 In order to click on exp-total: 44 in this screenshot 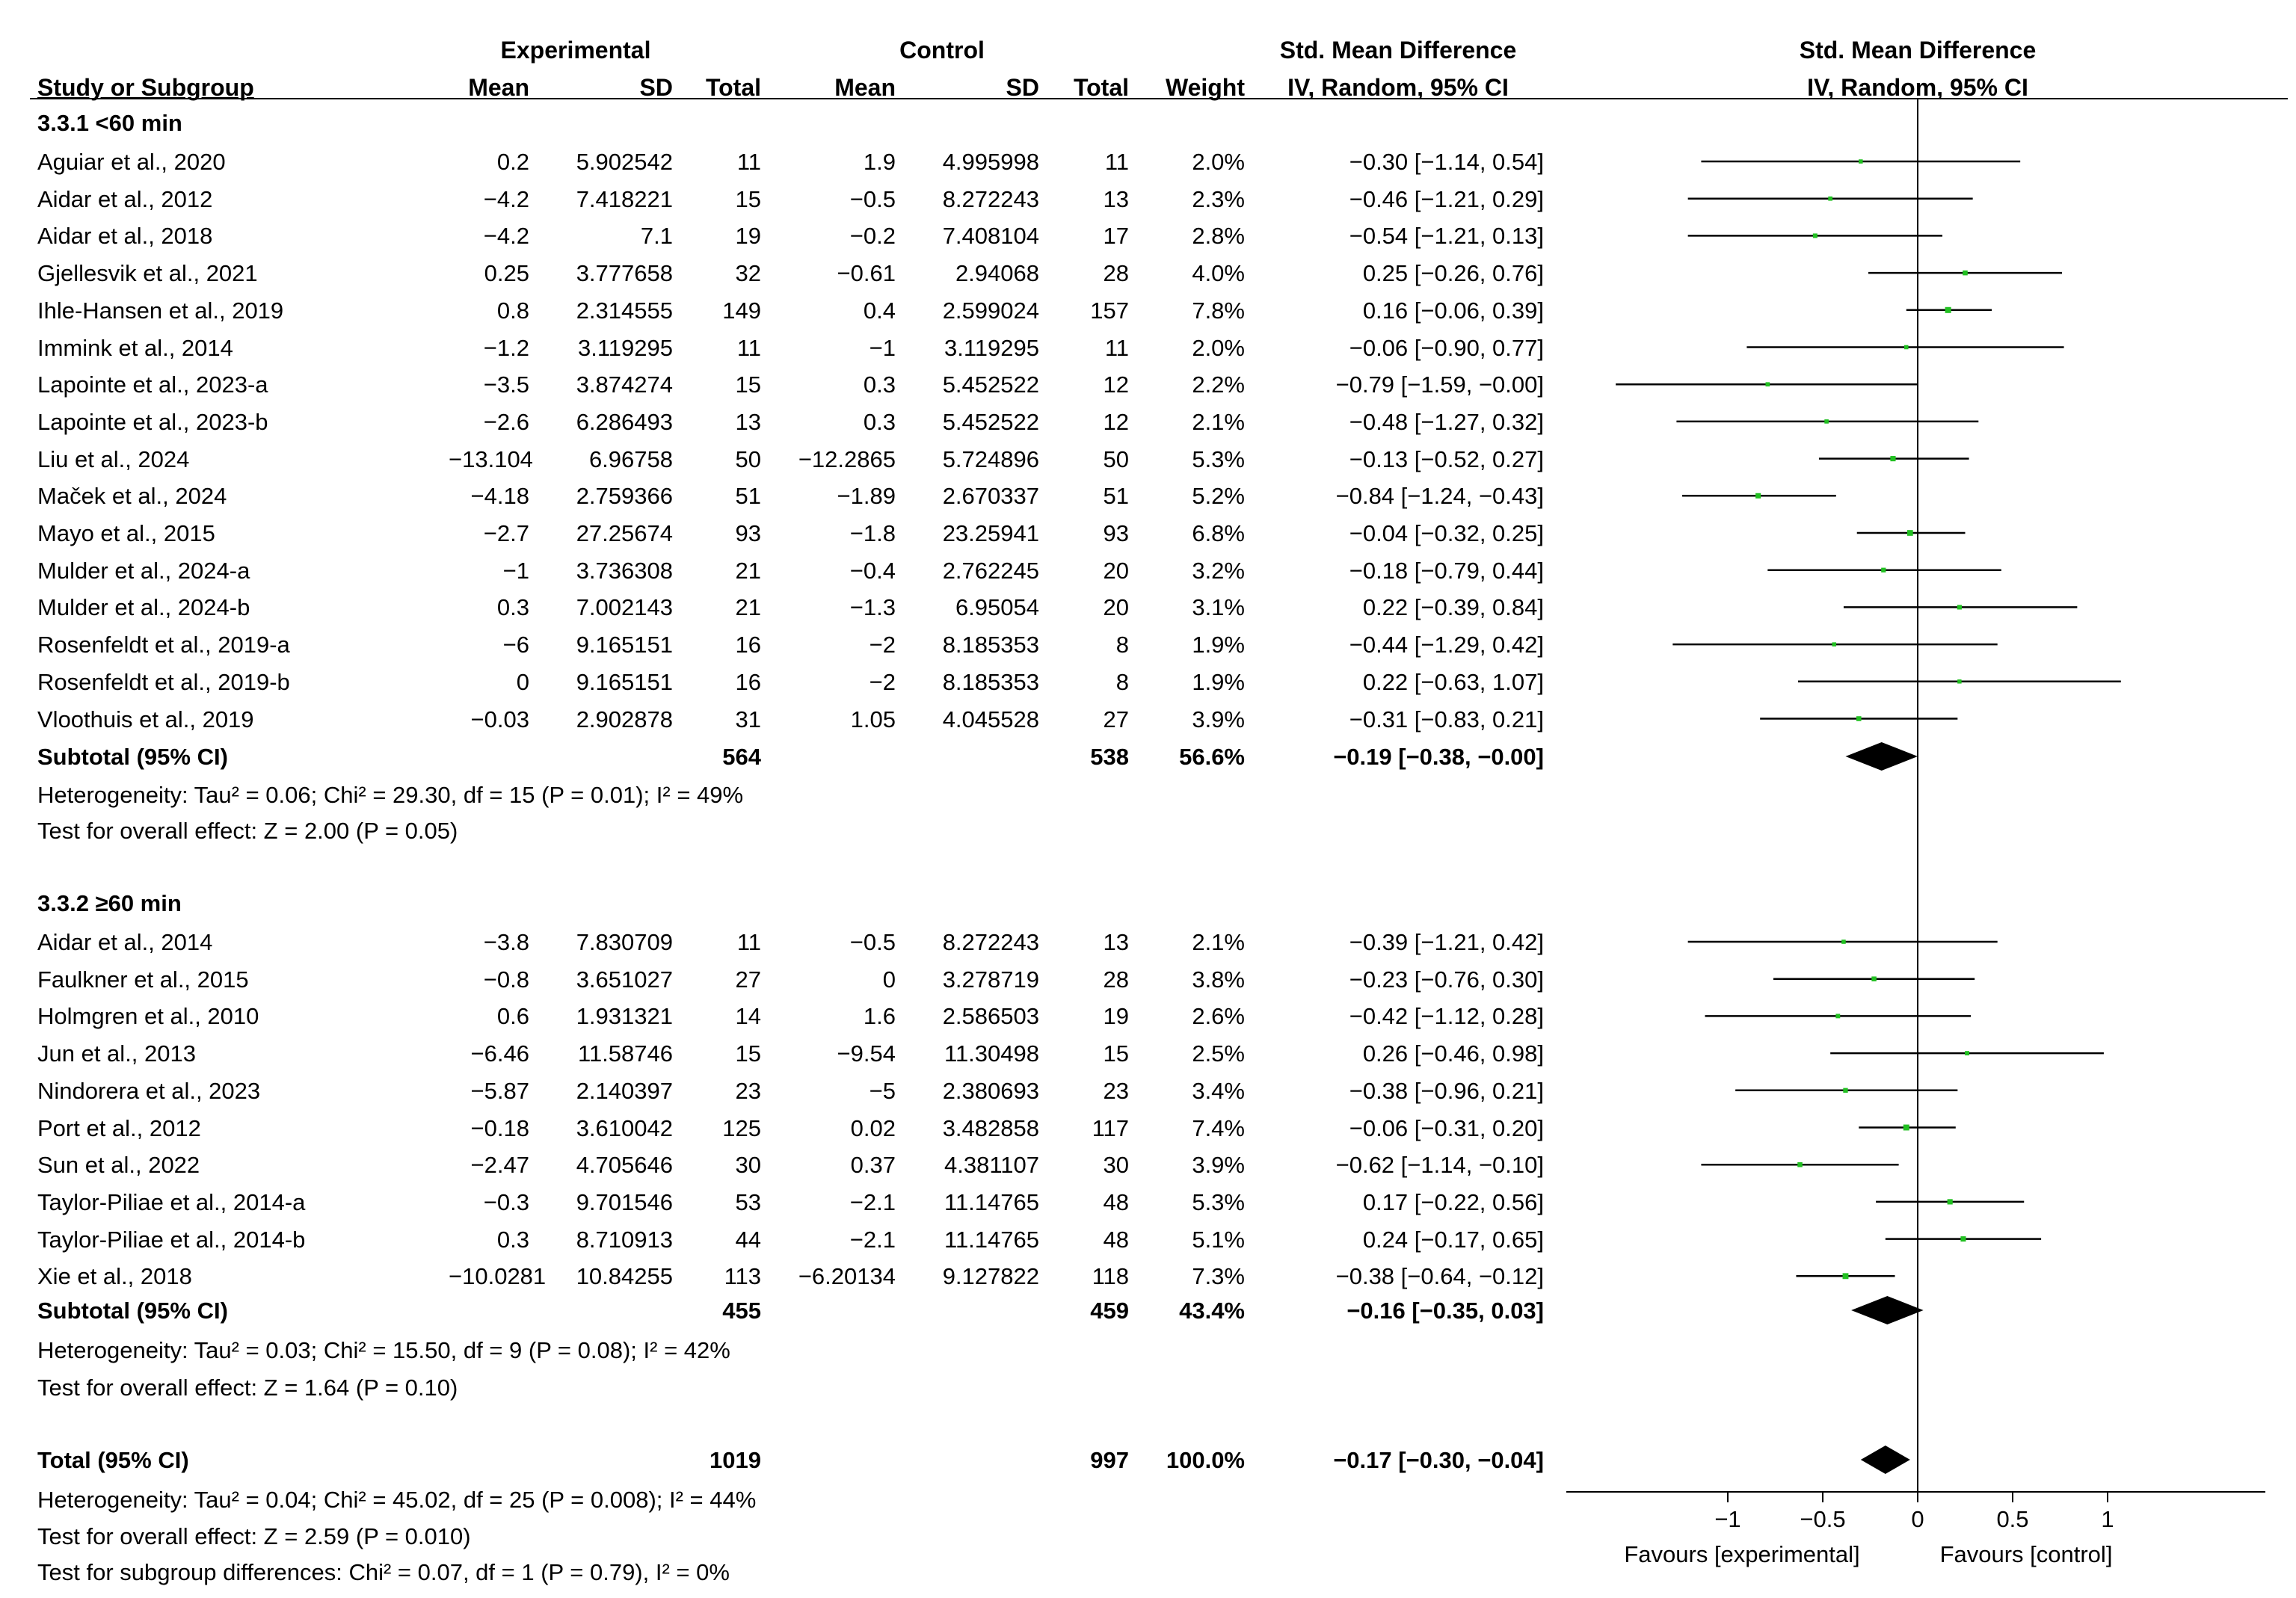, I will do `click(748, 1239)`.